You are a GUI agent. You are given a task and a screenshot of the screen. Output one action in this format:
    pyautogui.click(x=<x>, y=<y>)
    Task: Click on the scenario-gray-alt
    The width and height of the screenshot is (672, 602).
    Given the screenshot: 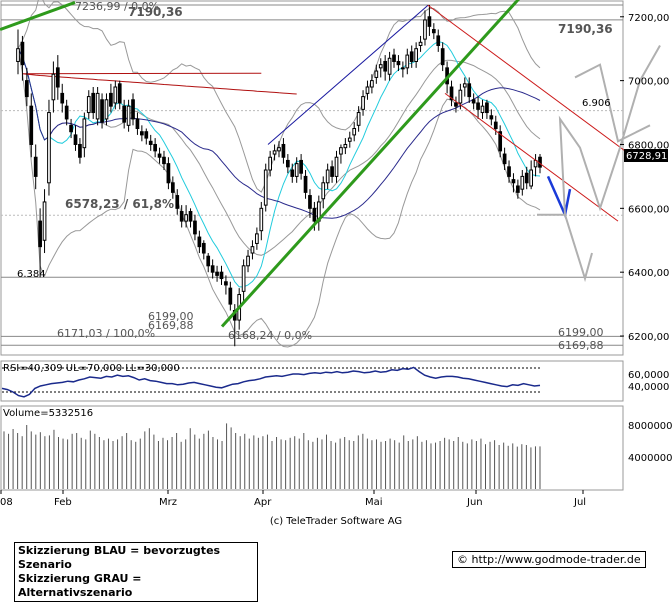 What is the action you would take?
    pyautogui.click(x=612, y=103)
    